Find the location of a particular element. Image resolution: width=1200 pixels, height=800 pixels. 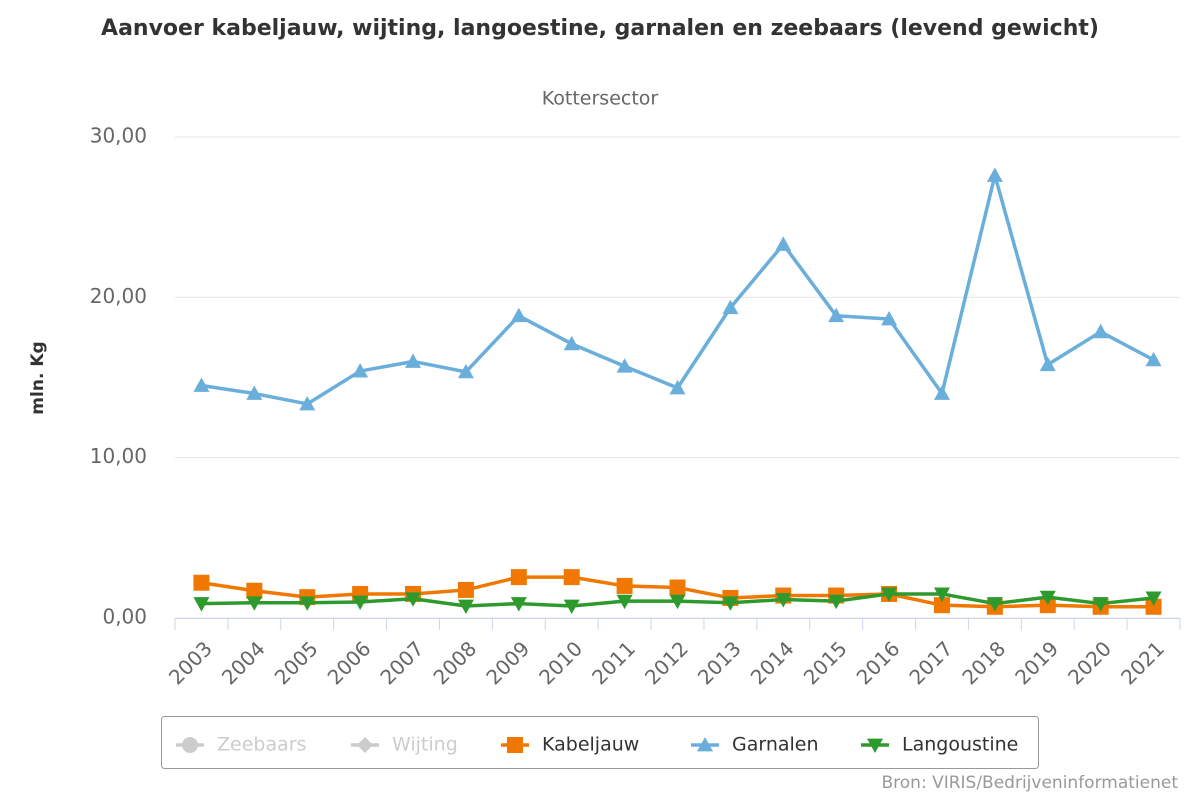

legend-box is located at coordinates (600, 742).